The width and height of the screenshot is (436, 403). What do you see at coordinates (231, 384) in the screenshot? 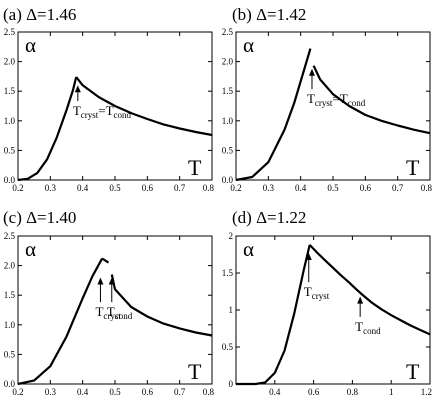
I see `y-tick-label: 0` at bounding box center [231, 384].